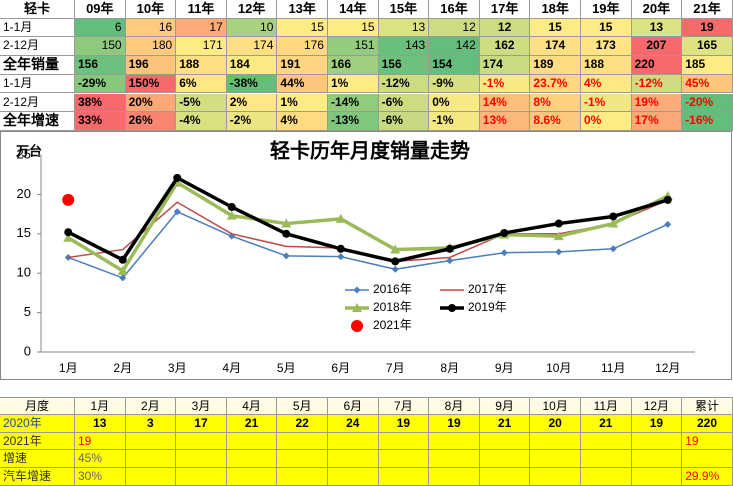  What do you see at coordinates (368, 244) in the screenshot?
I see `series-line` at bounding box center [368, 244].